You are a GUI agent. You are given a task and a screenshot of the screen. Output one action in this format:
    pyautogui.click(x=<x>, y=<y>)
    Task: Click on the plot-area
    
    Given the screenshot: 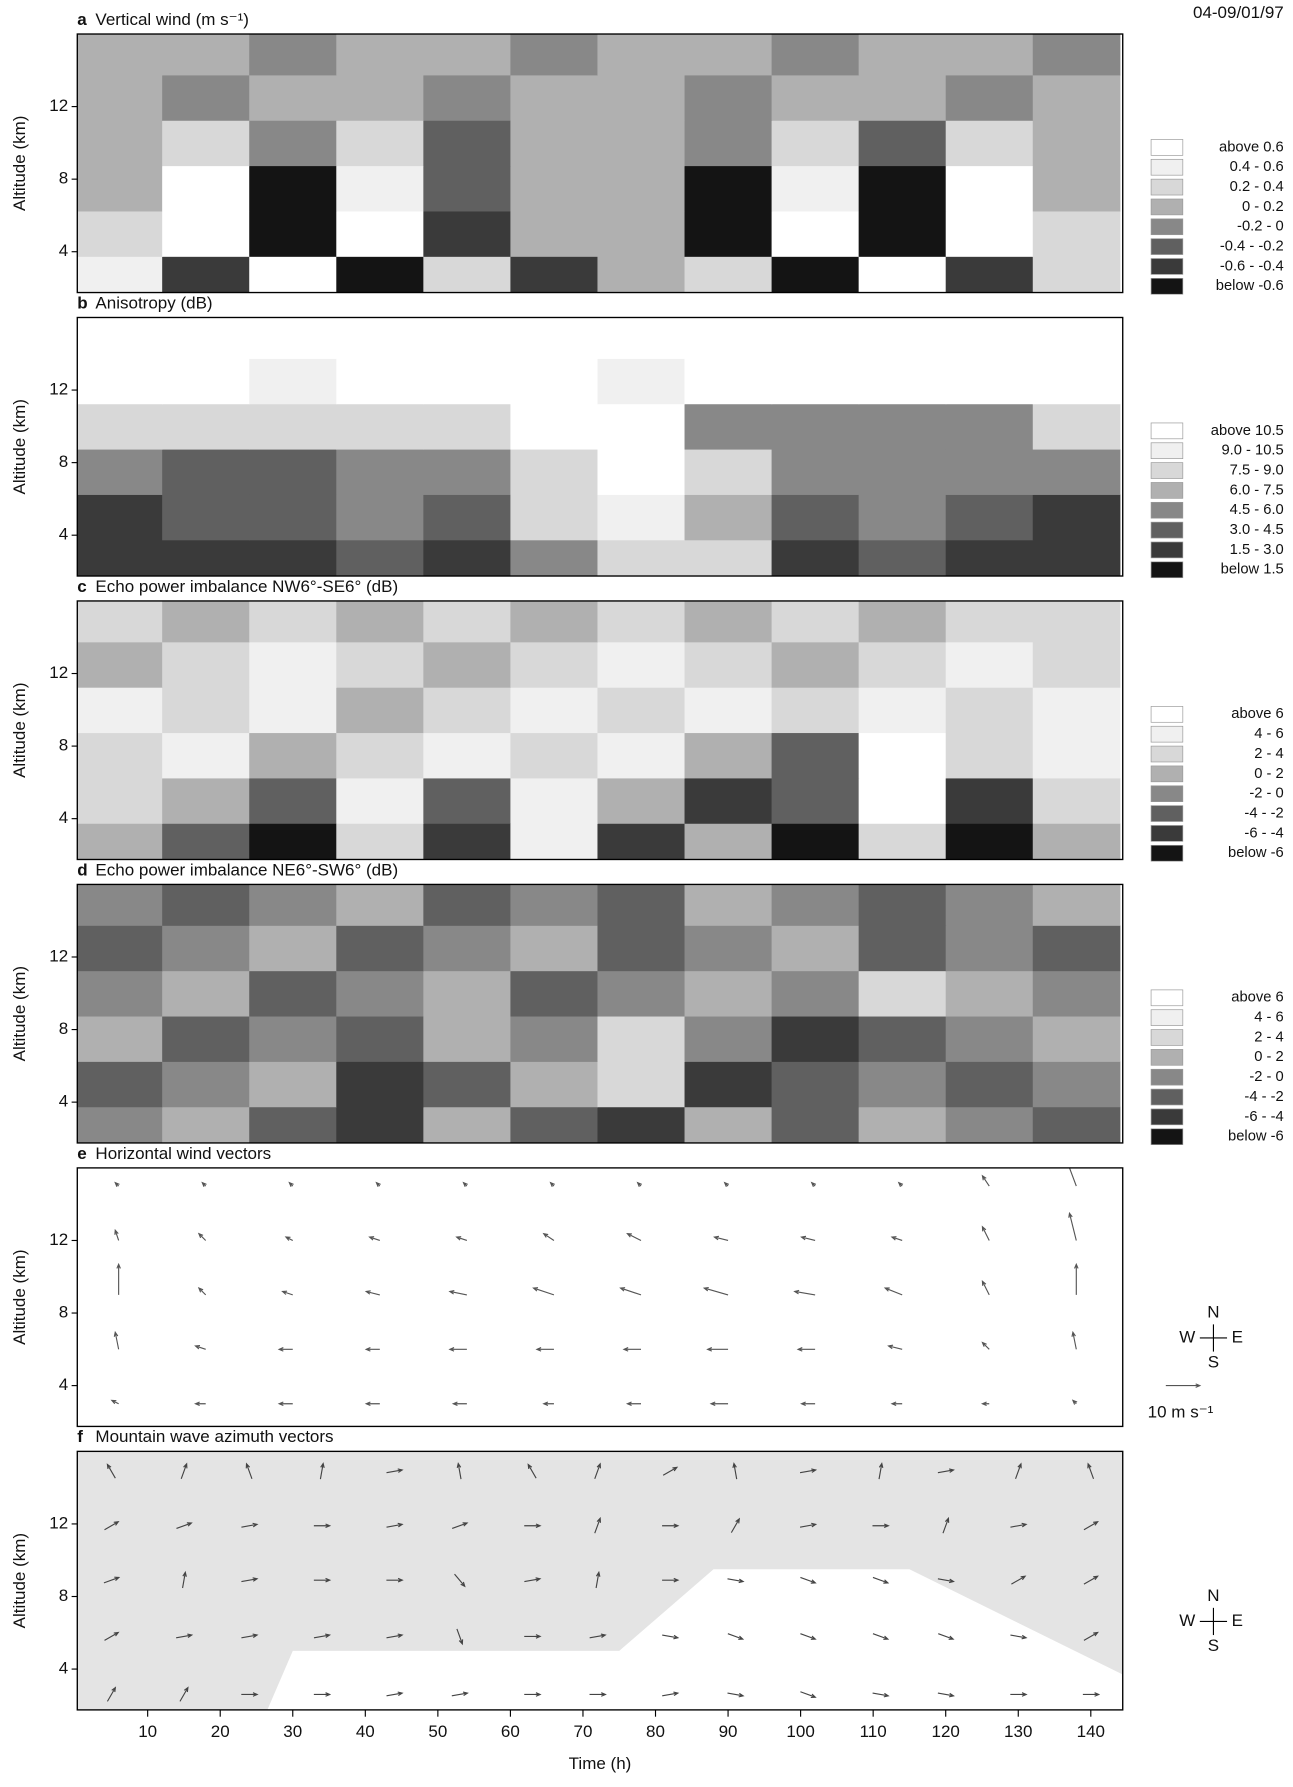 What is the action you would take?
    pyautogui.click(x=599, y=163)
    